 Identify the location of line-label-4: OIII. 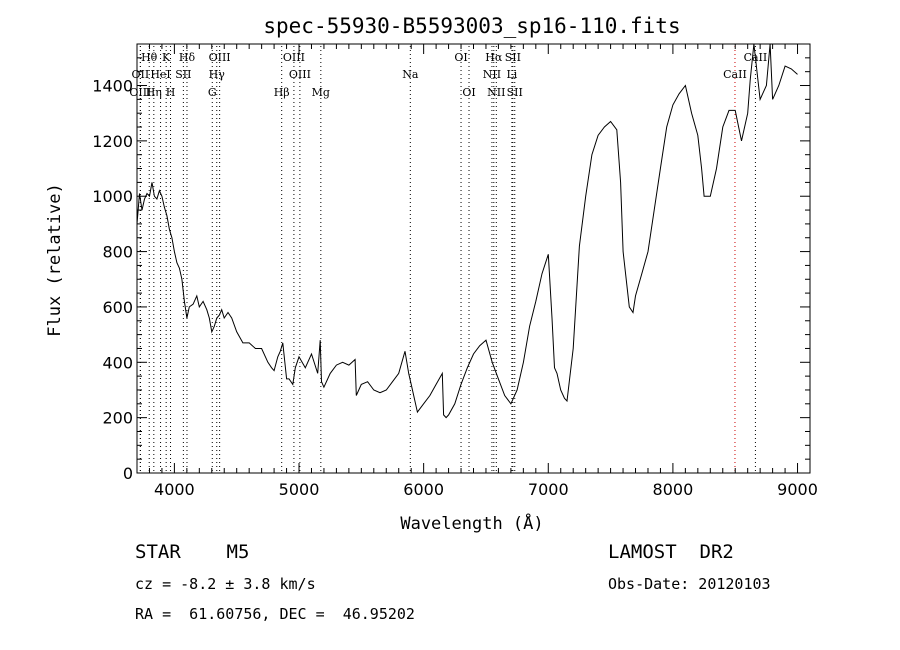
(294, 57).